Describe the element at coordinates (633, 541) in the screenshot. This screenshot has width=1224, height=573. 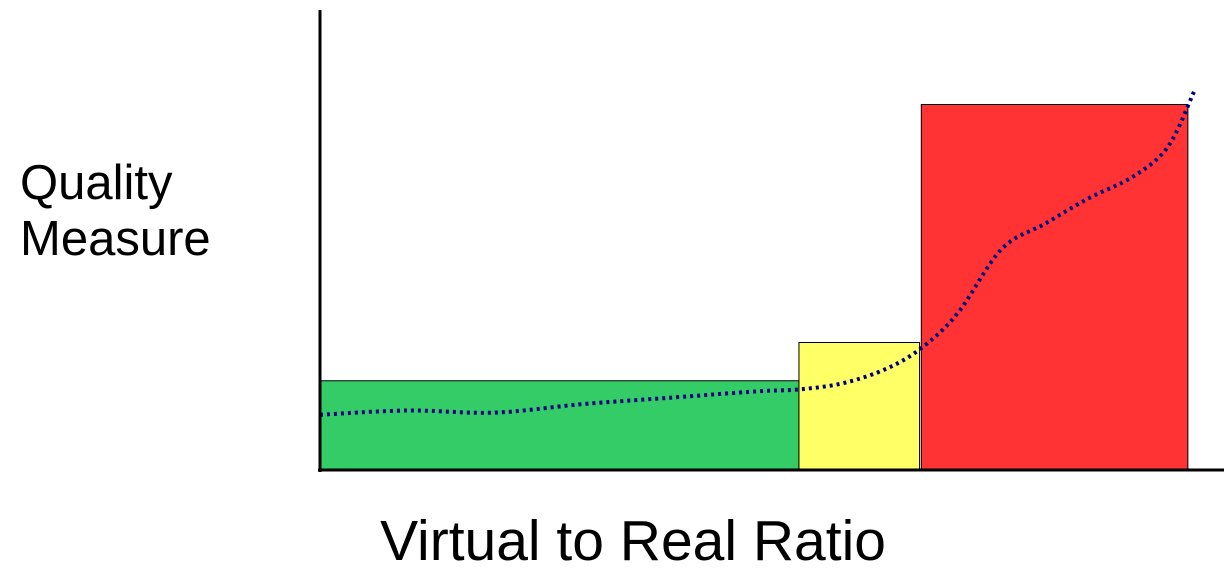
I see `x-axis-label: Virtual to Real Ratio` at that location.